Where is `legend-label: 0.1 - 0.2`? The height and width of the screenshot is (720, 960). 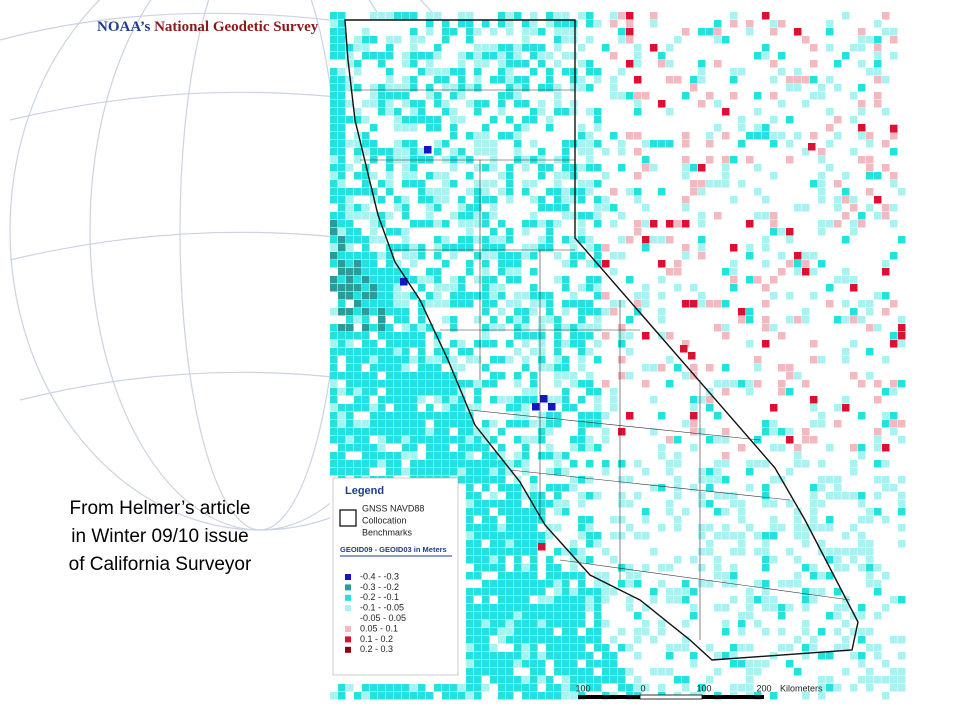 legend-label: 0.1 - 0.2 is located at coordinates (376, 639).